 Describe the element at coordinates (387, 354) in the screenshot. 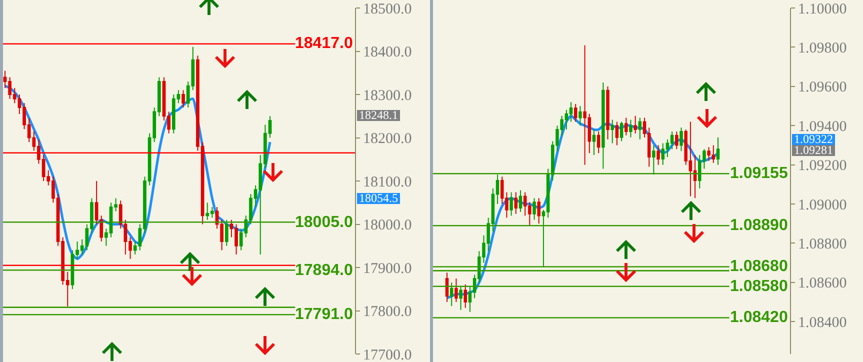

I see `y-tick-label: 17700.0` at that location.